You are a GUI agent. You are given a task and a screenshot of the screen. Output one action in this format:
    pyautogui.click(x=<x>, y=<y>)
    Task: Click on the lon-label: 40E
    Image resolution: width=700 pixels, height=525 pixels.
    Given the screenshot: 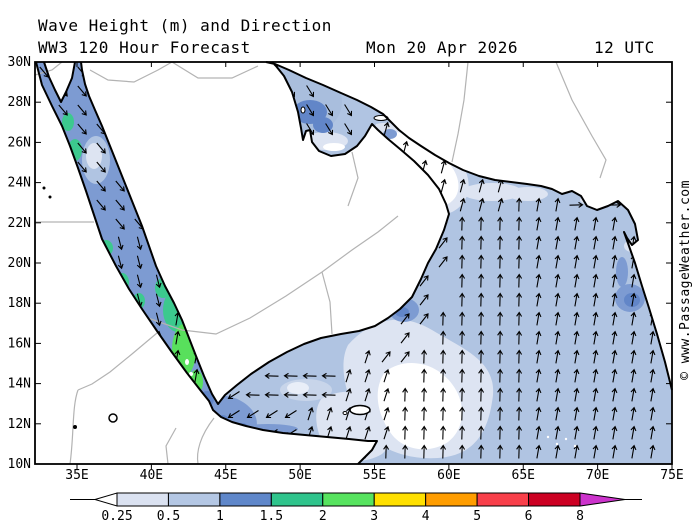 What is the action you would take?
    pyautogui.click(x=151, y=475)
    